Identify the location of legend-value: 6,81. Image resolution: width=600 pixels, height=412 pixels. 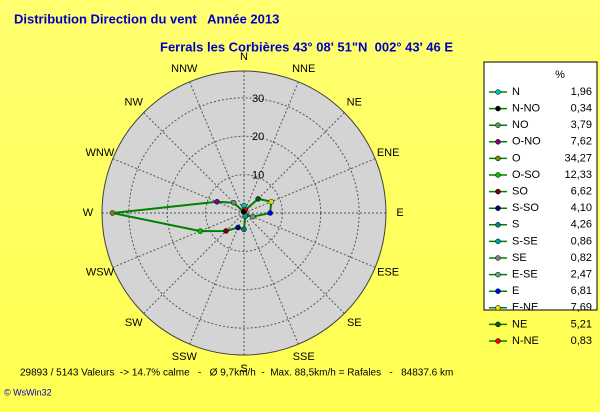
(581, 291).